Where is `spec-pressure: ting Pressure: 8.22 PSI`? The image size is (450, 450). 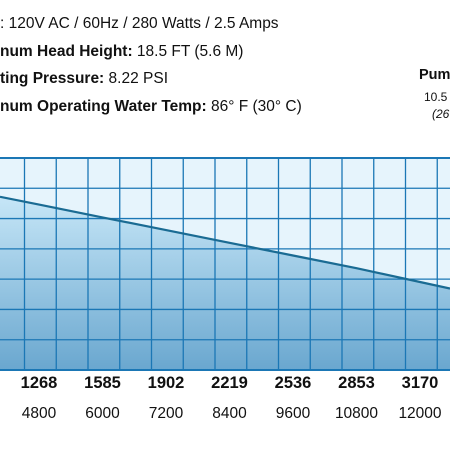 spec-pressure: ting Pressure: 8.22 PSI is located at coordinates (84, 79).